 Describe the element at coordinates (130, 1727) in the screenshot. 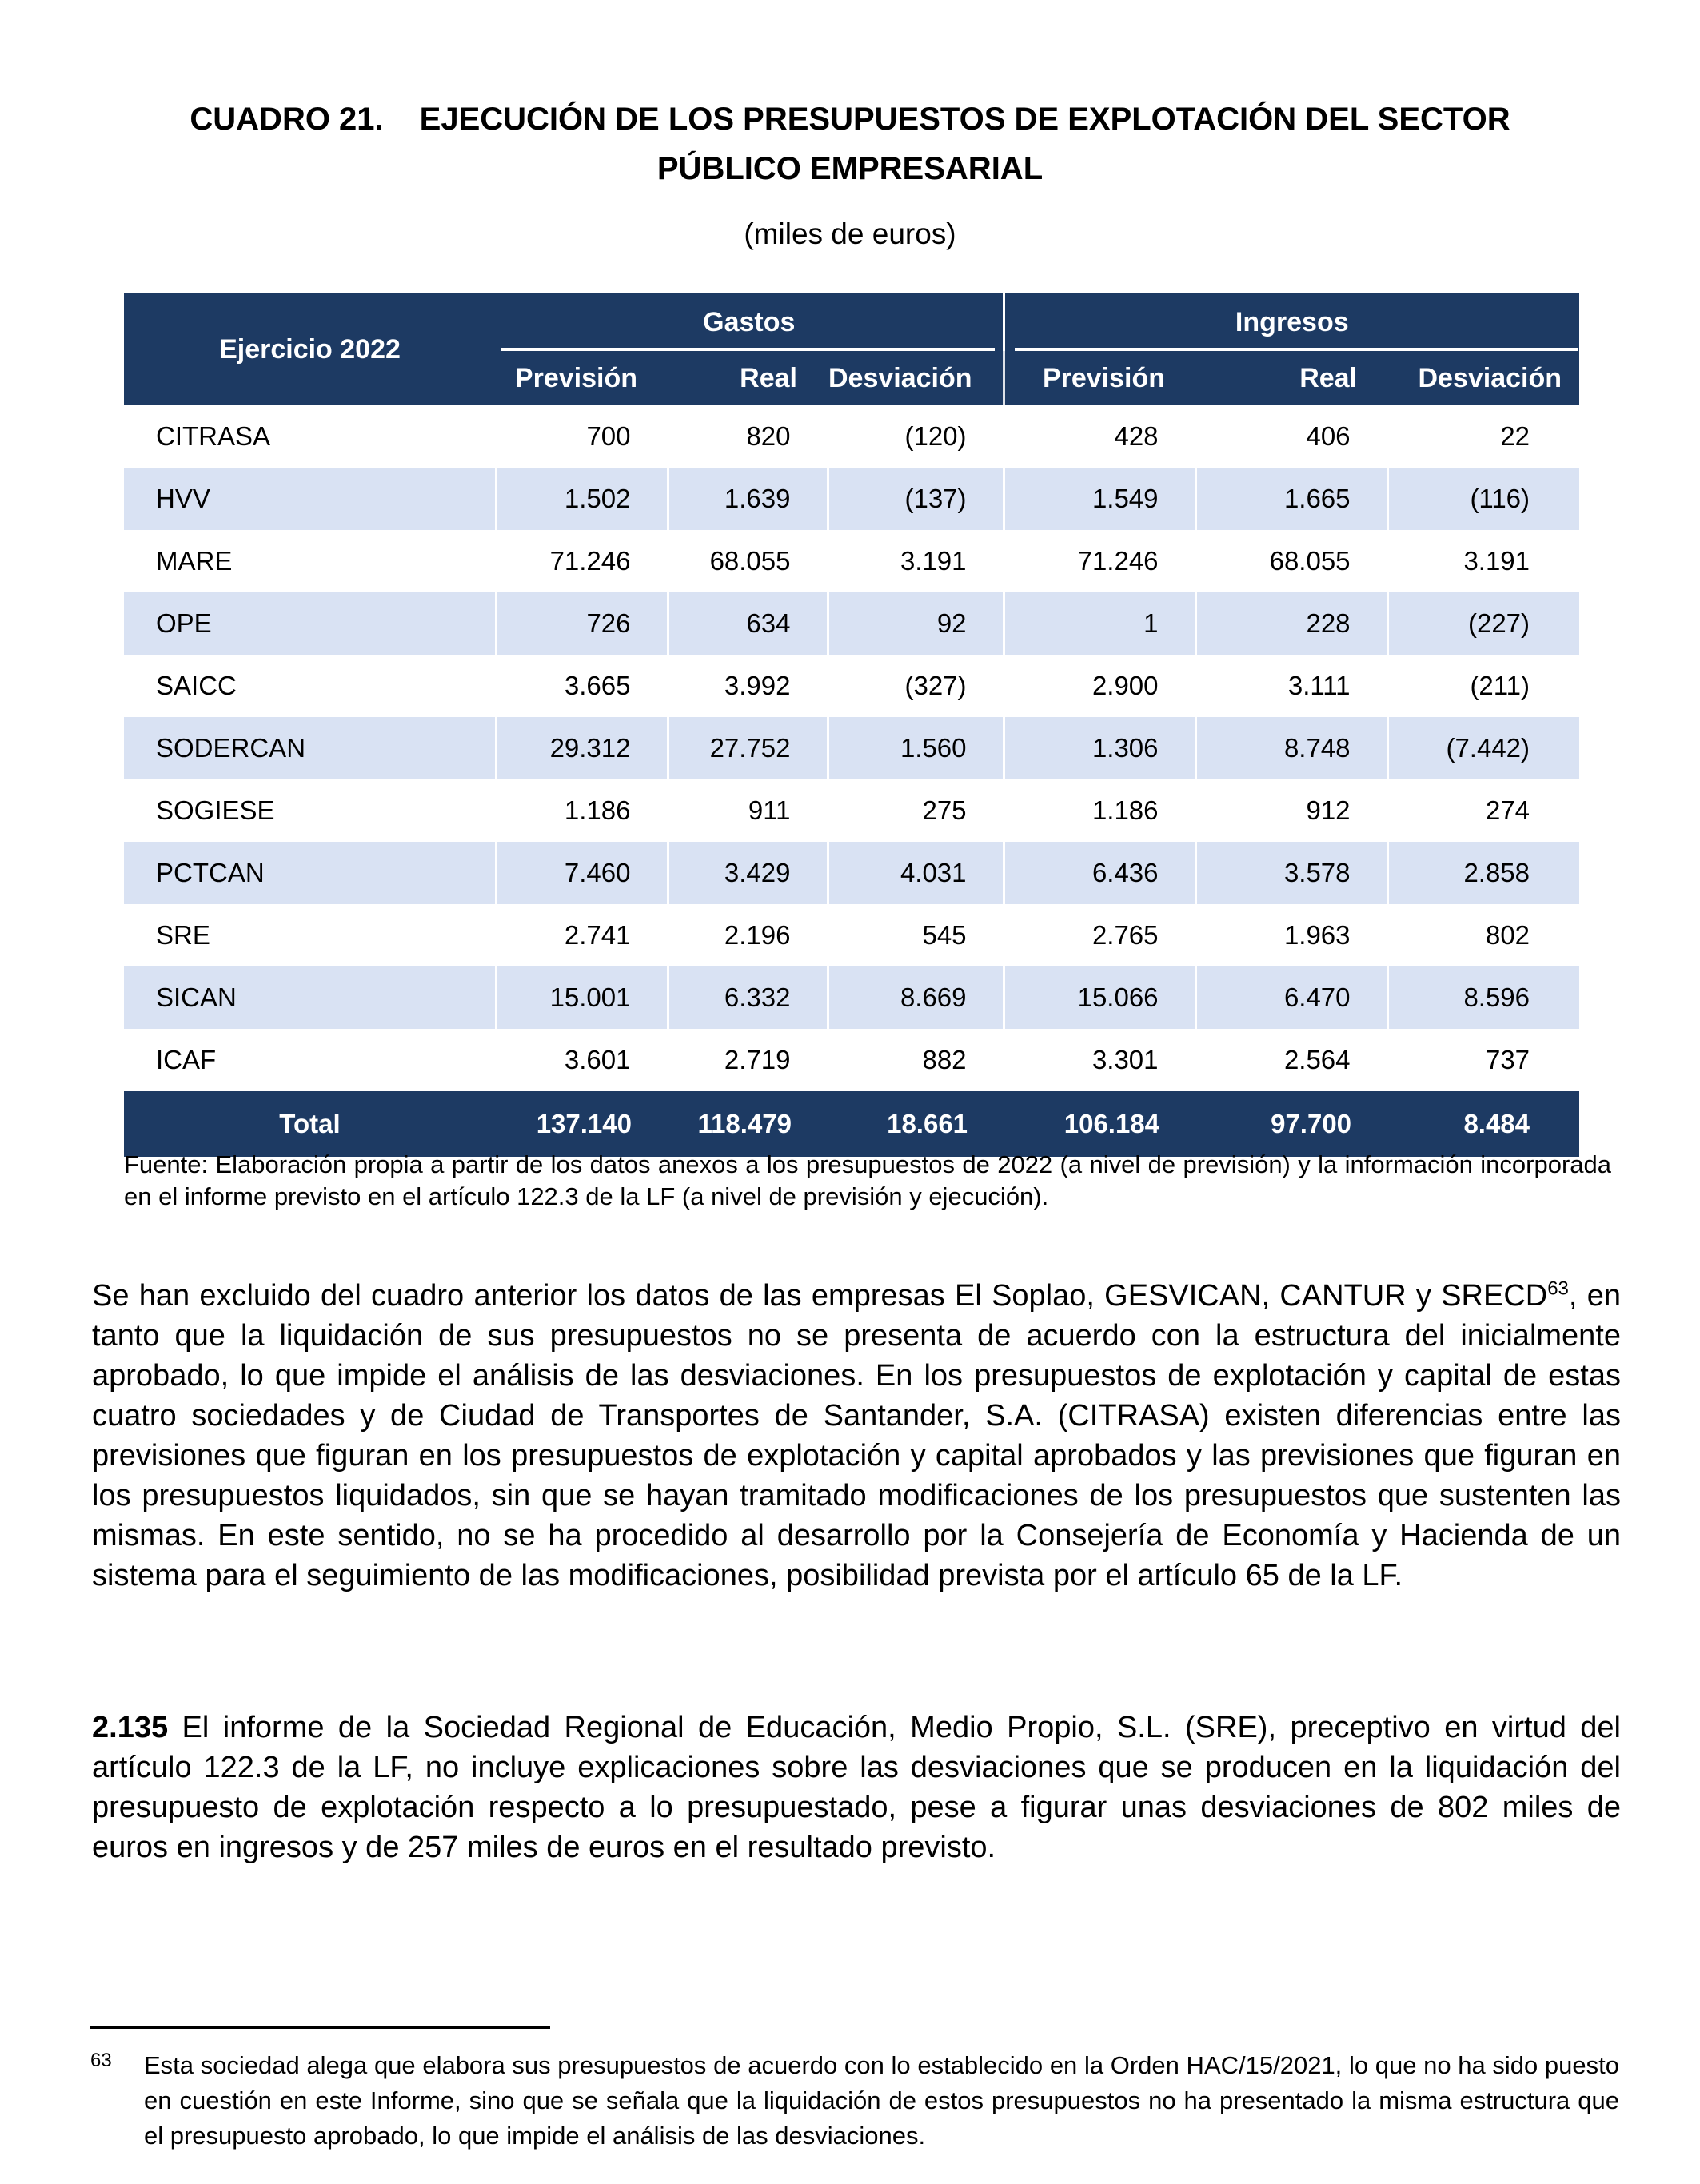

I see `paragraph-number: 2.135` at that location.